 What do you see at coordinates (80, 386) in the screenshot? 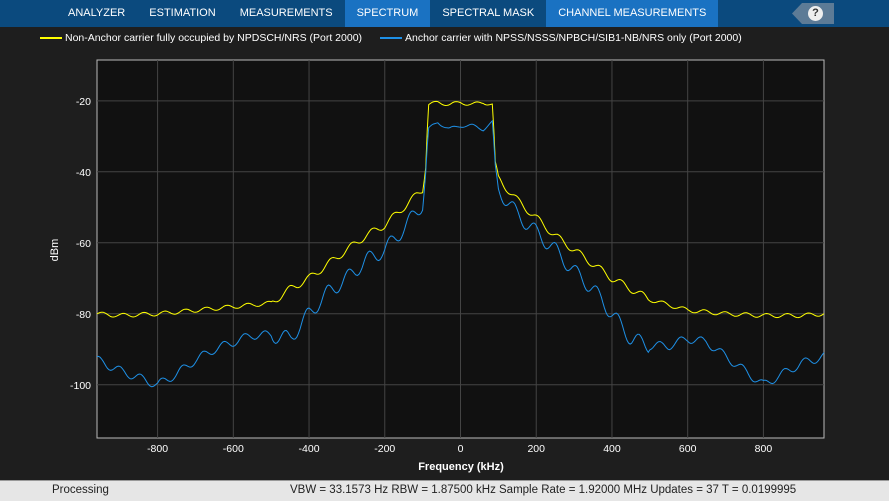
I see `y-tick-label: -100` at bounding box center [80, 386].